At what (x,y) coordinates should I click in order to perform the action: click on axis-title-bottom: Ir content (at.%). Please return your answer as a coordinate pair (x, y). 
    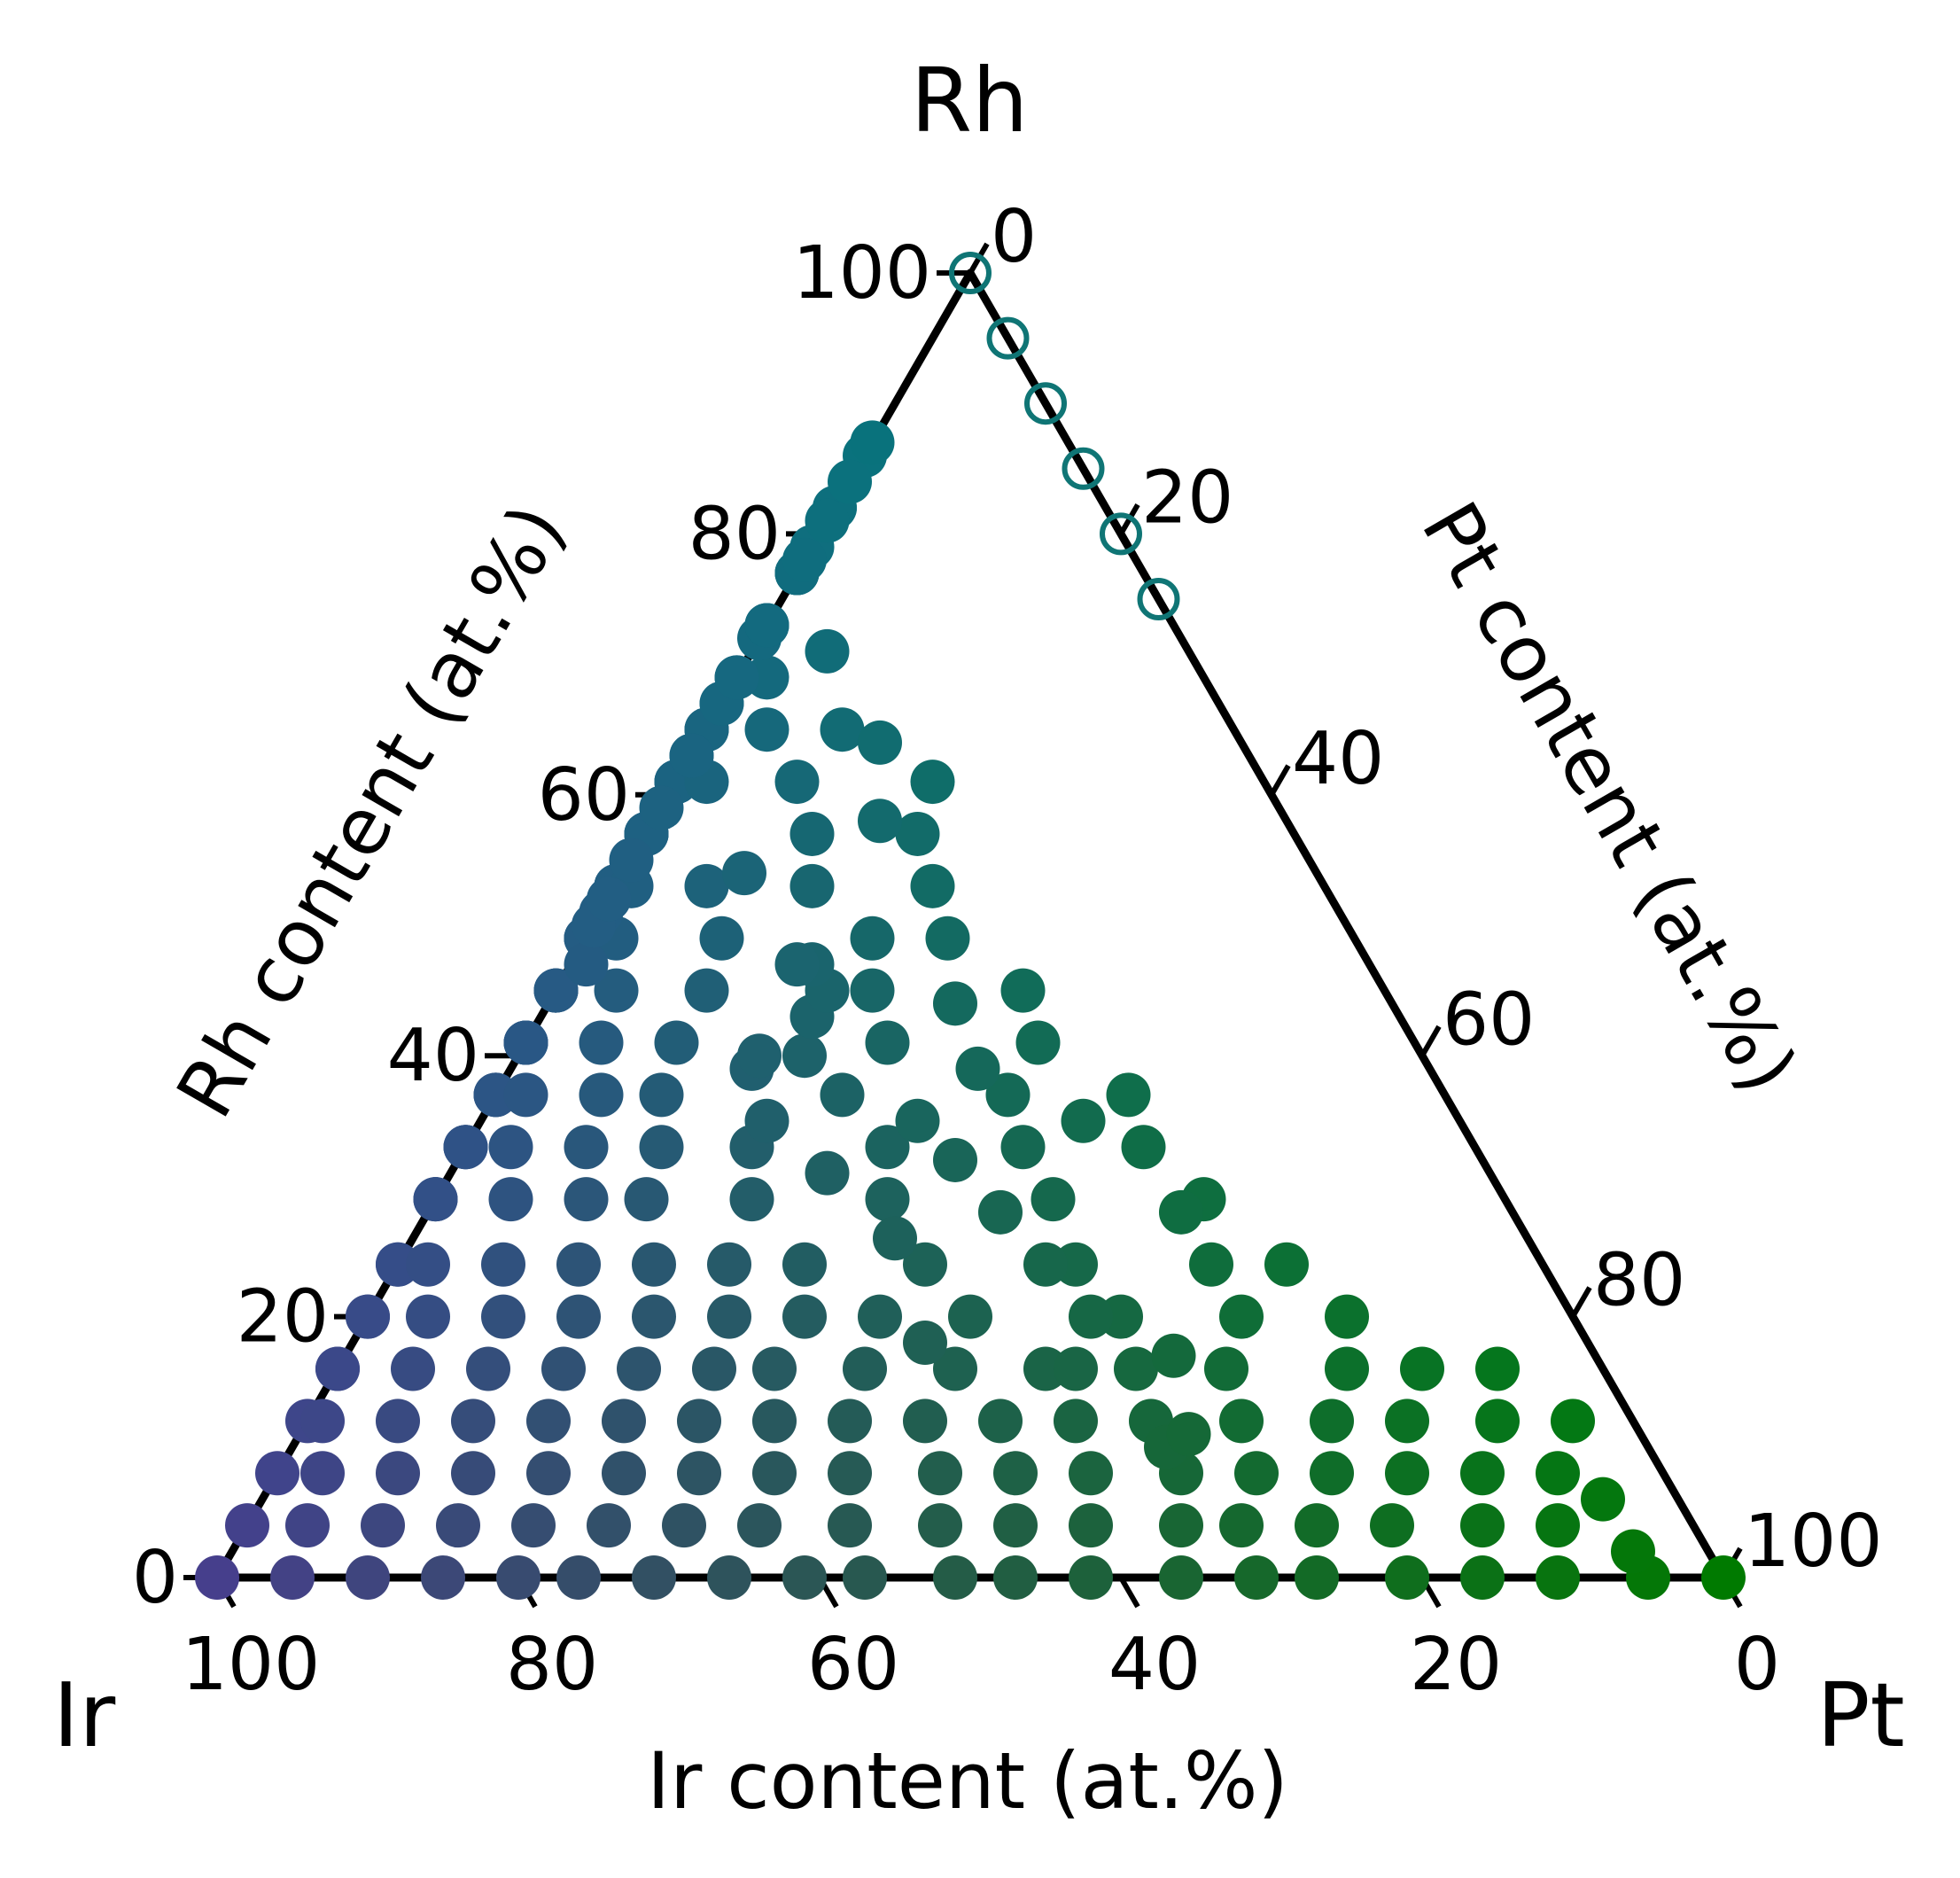
    Looking at the image, I should click on (967, 1781).